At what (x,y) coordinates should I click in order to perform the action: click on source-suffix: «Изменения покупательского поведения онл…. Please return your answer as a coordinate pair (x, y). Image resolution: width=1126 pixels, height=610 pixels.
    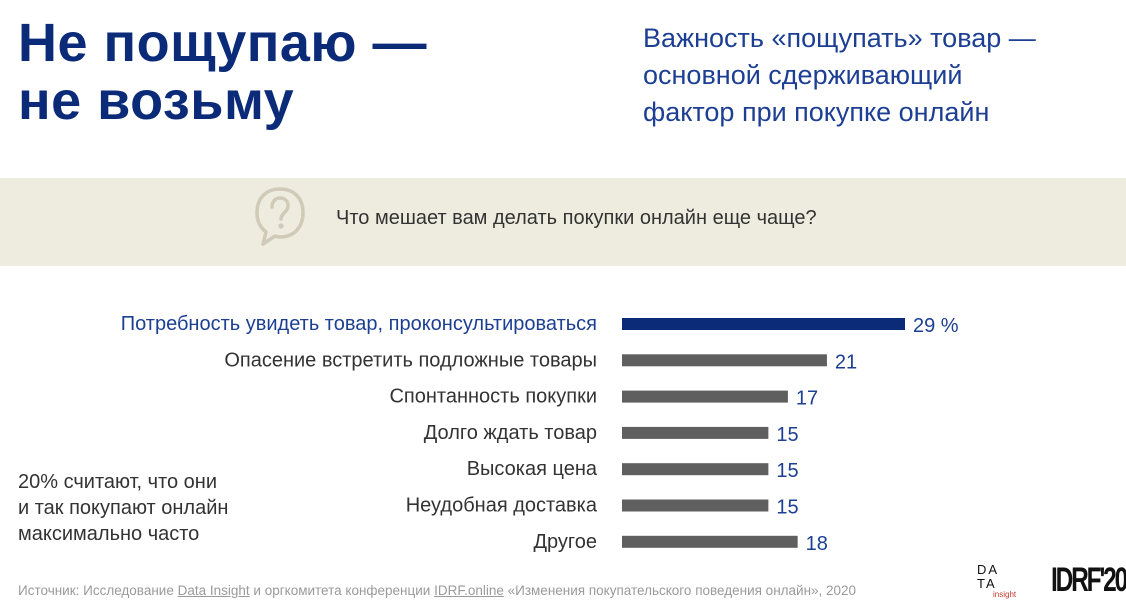
    Looking at the image, I should click on (680, 590).